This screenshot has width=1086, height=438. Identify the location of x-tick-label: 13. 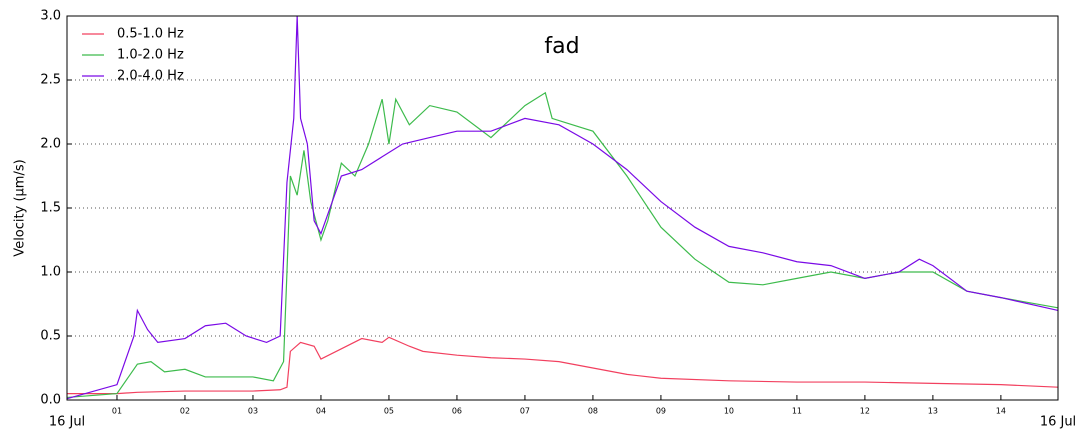
(933, 411).